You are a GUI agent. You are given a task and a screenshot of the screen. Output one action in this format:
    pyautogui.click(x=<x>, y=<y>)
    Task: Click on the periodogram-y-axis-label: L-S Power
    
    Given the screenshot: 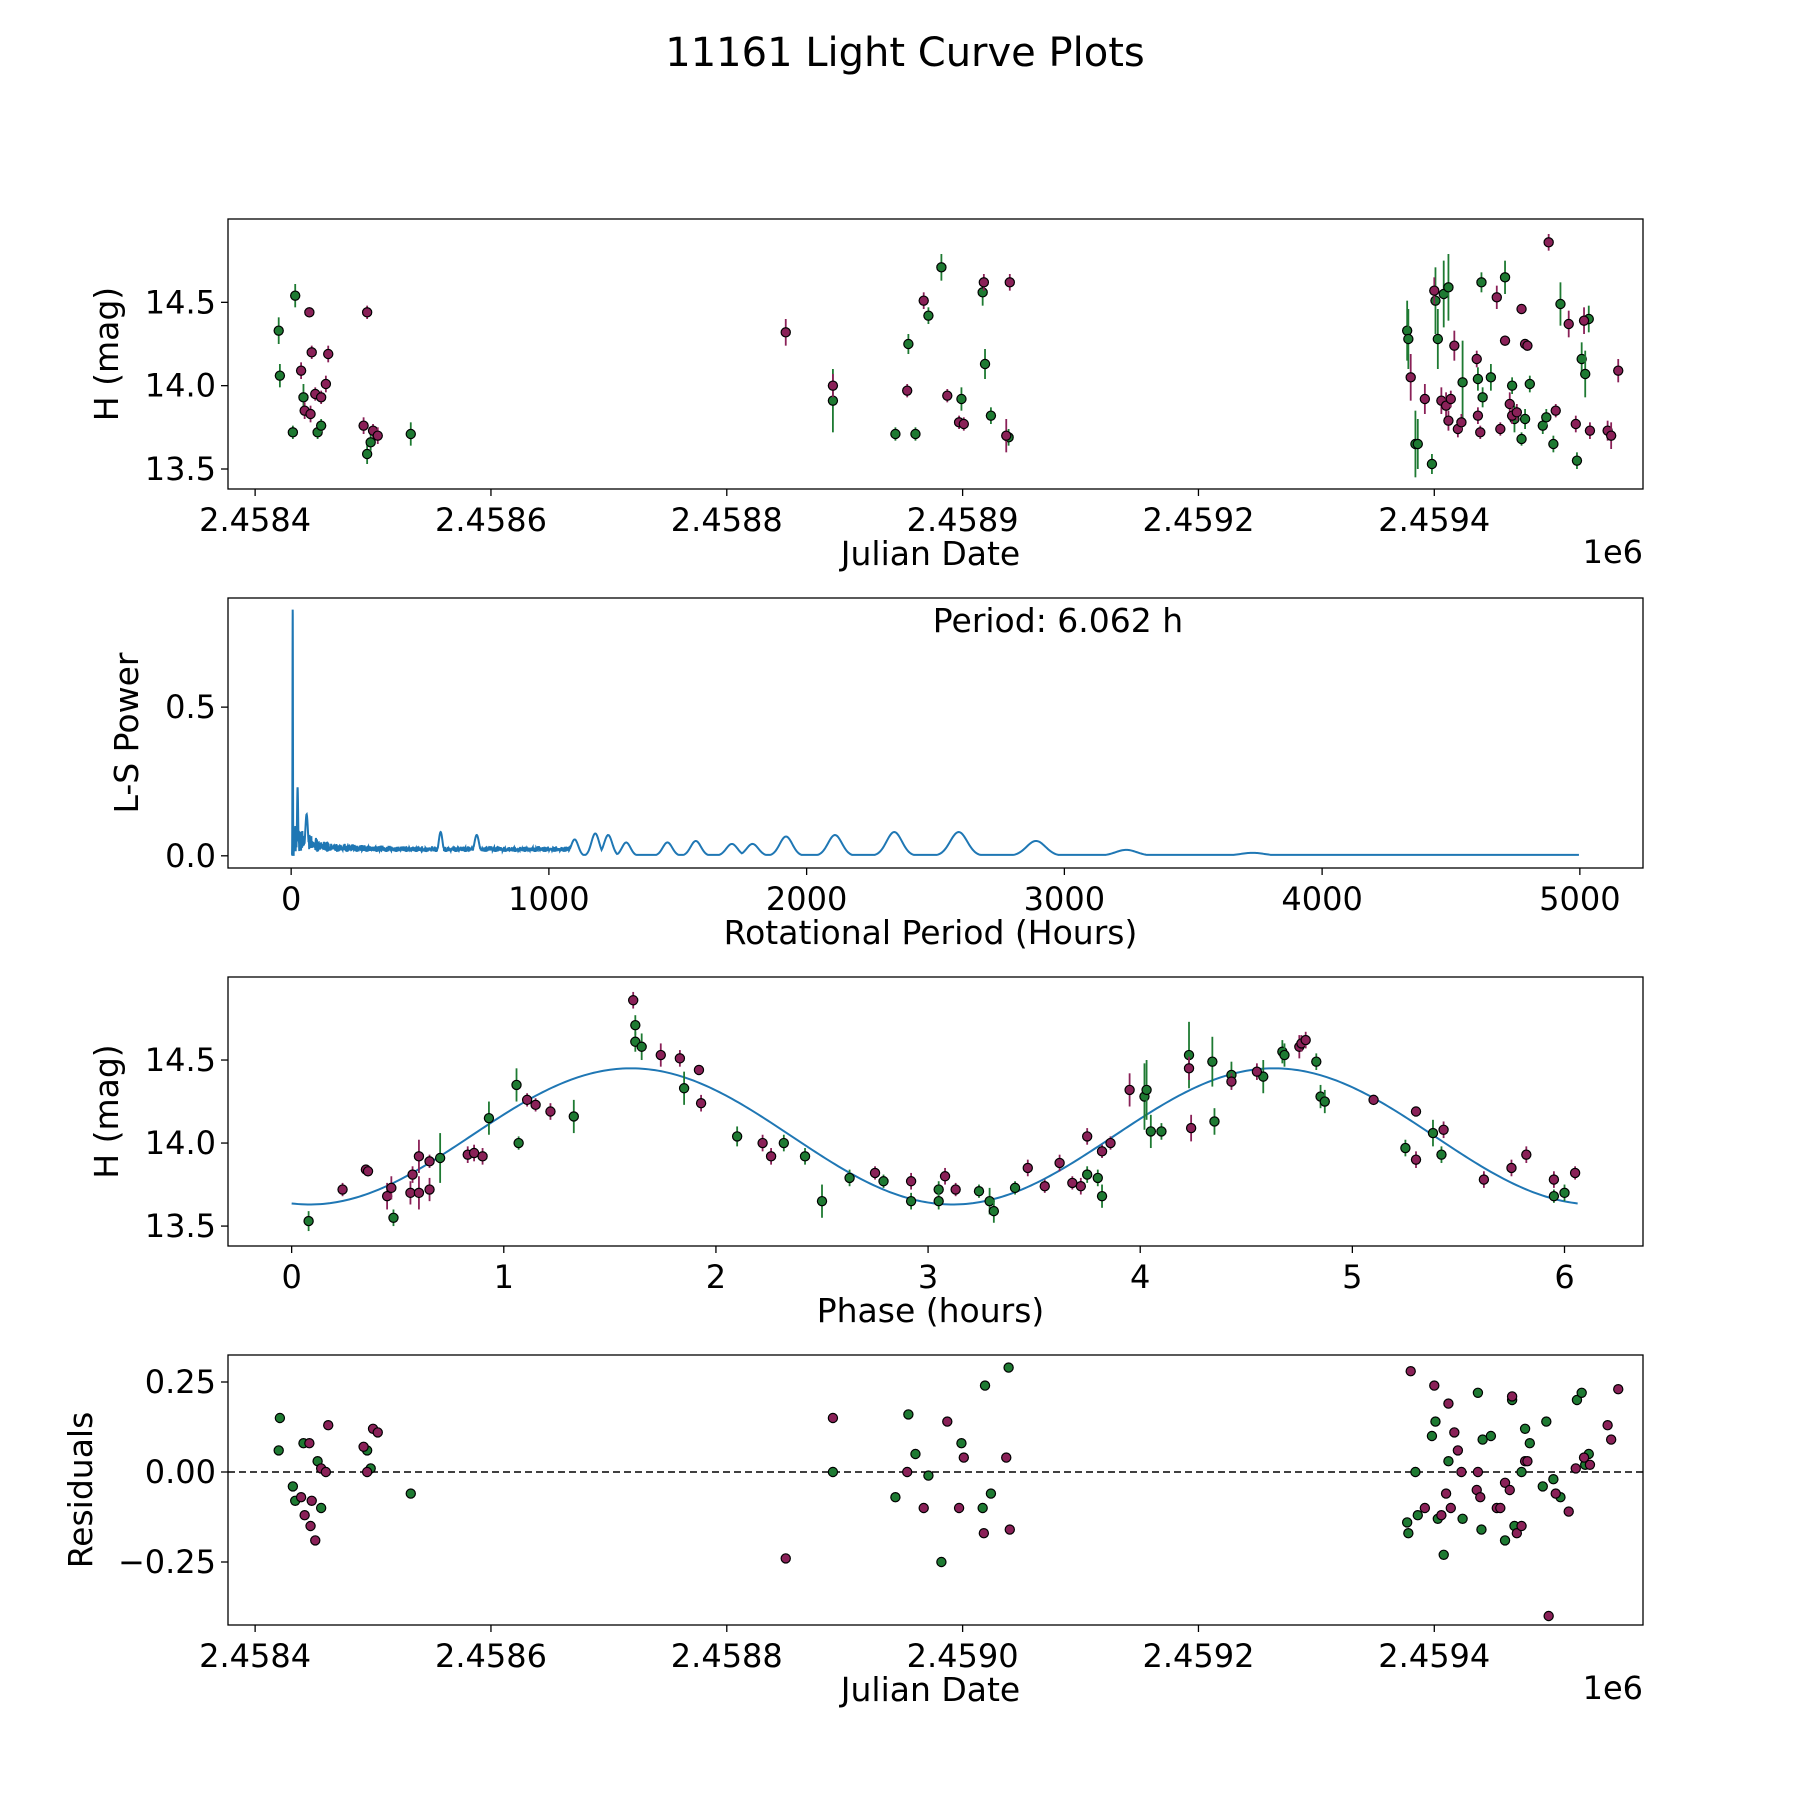 What is the action you would take?
    pyautogui.click(x=126, y=732)
    